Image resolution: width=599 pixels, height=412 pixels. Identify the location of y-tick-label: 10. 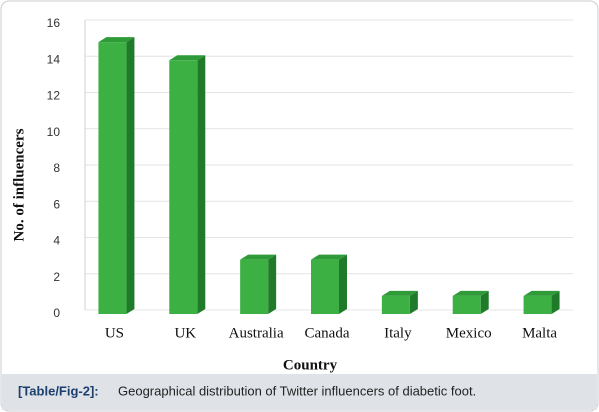
(54, 132).